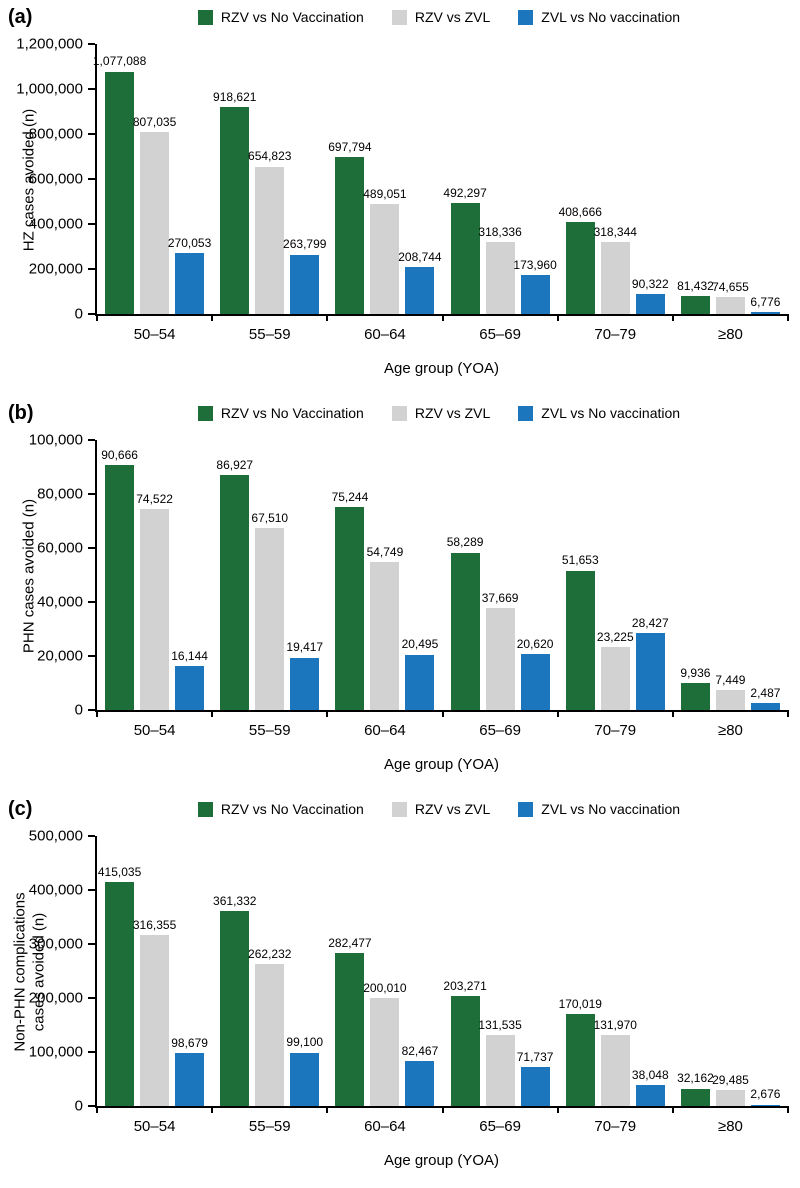  Describe the element at coordinates (38, 972) in the screenshot. I see `y-axis-title-line: cases avoided (n)` at that location.